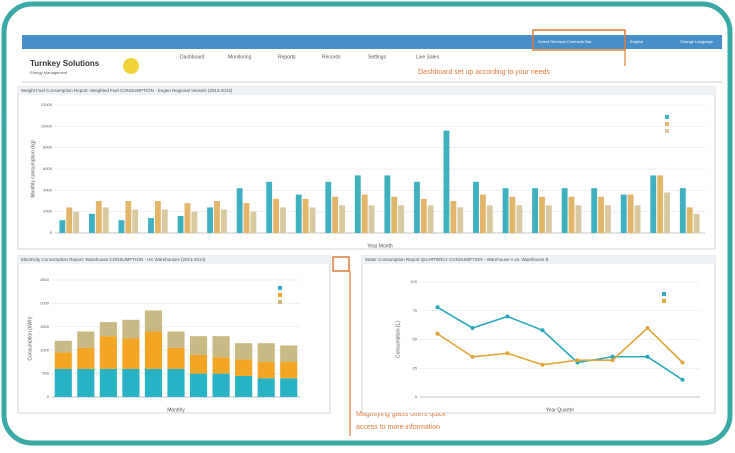  Describe the element at coordinates (377, 57) in the screenshot. I see `nav-item: Settings` at that location.